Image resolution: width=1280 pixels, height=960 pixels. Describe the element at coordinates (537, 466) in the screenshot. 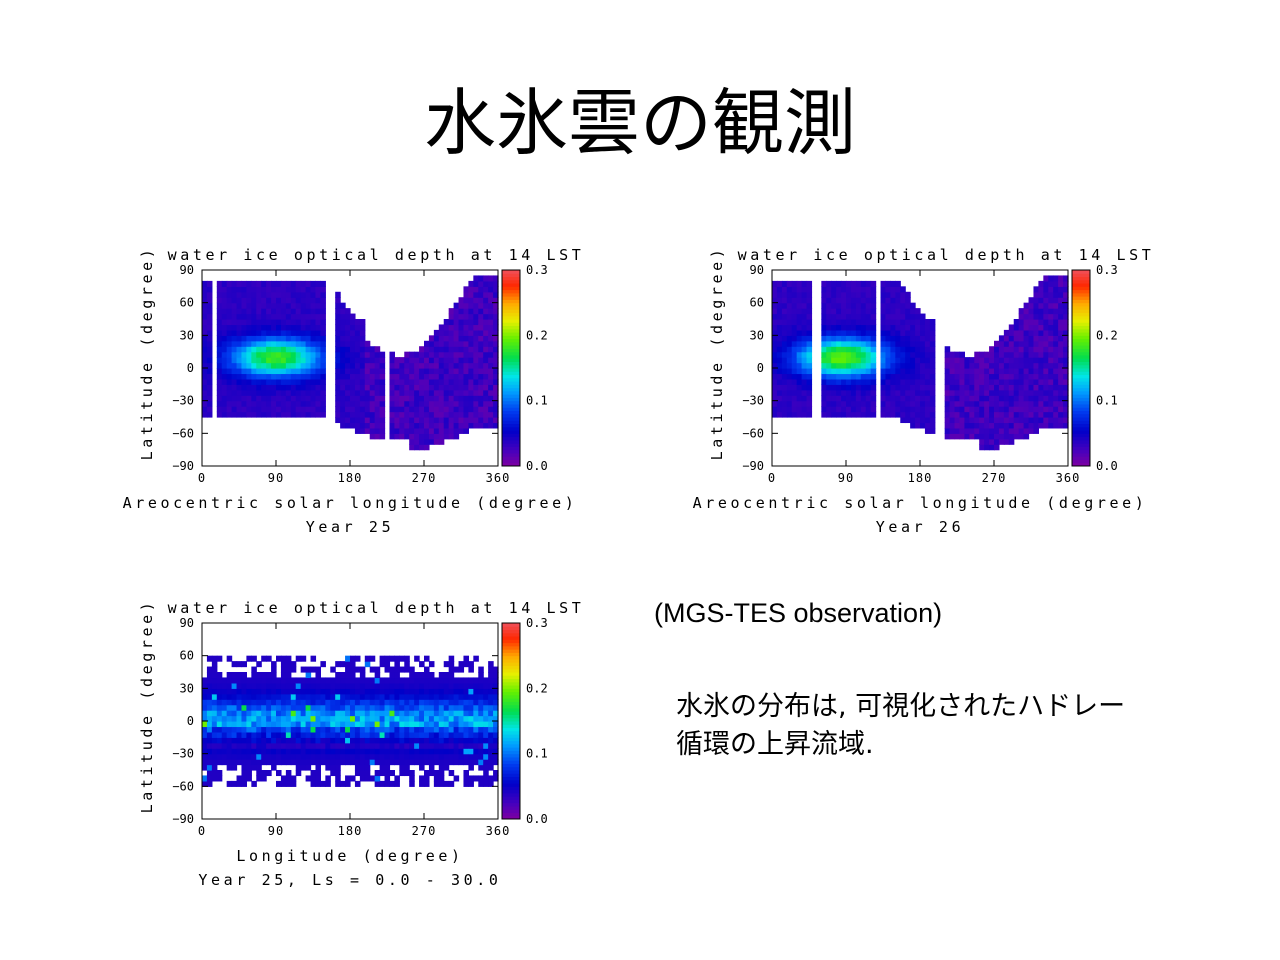

I see `colorbar-tick-label: 0.0` at that location.